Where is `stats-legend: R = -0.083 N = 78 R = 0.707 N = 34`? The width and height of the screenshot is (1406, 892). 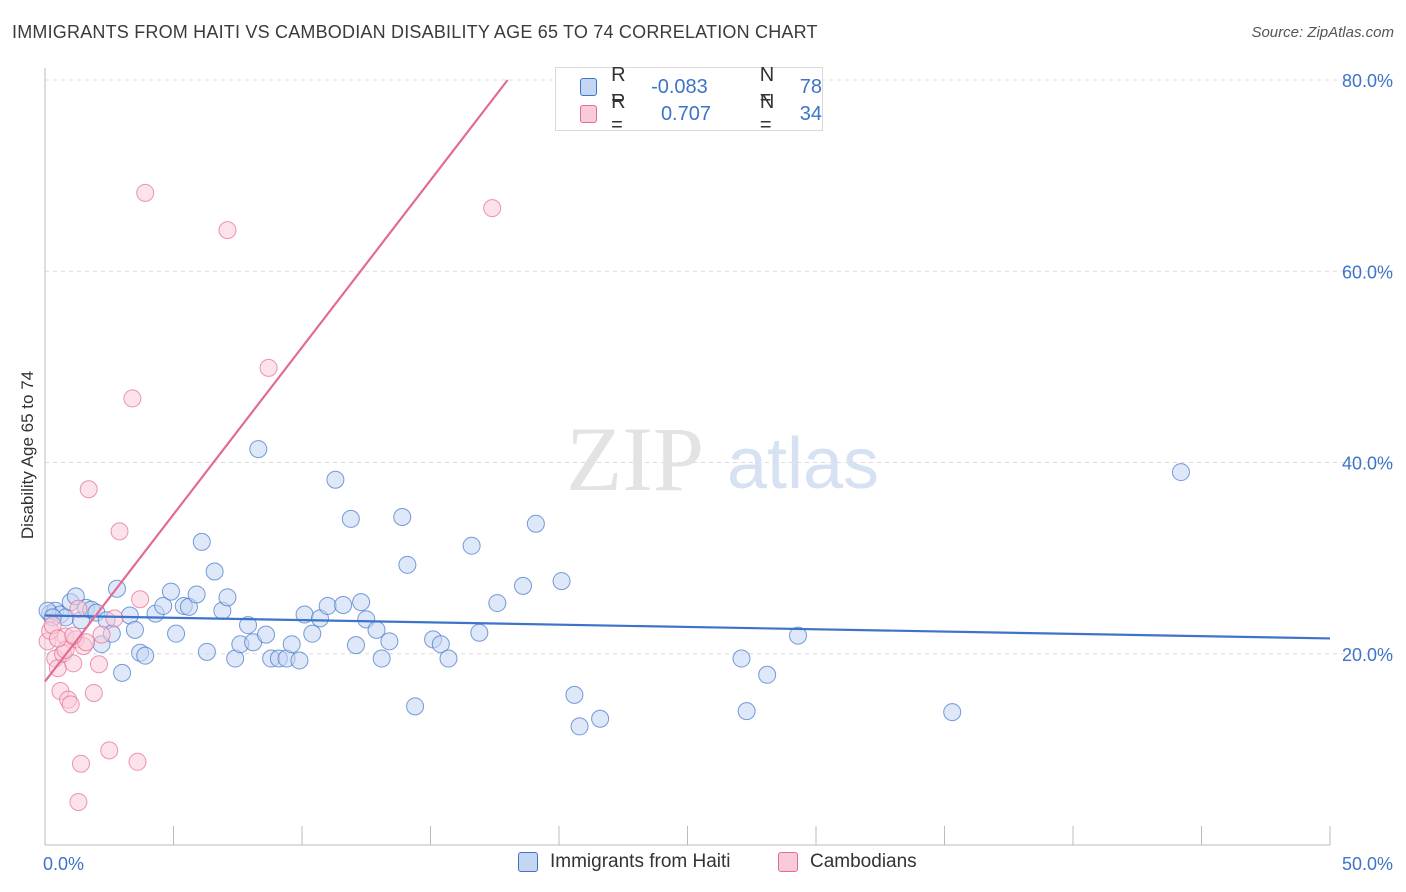 stats-legend: R = -0.083 N = 78 R = 0.707 N = 34 is located at coordinates (689, 100).